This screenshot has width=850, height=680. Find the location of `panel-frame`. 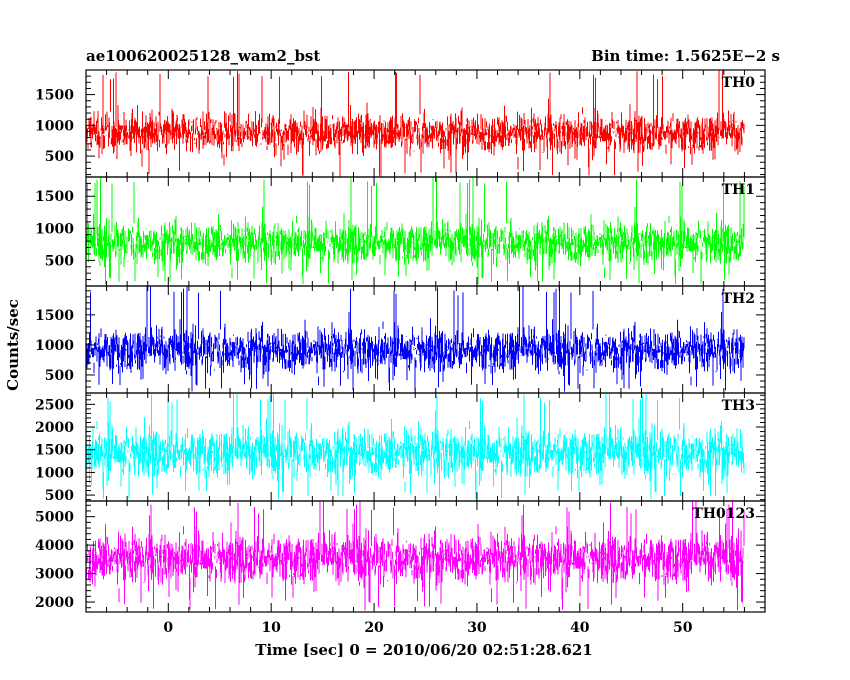

panel-frame is located at coordinates (425, 339).